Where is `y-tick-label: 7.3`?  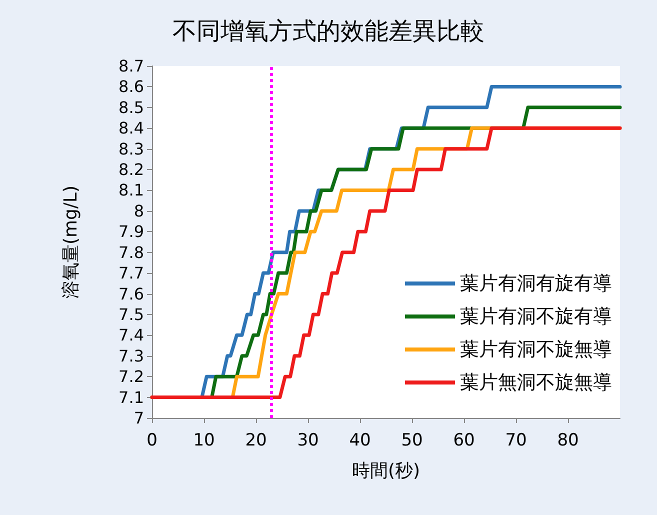 y-tick-label: 7.3 is located at coordinates (131, 356).